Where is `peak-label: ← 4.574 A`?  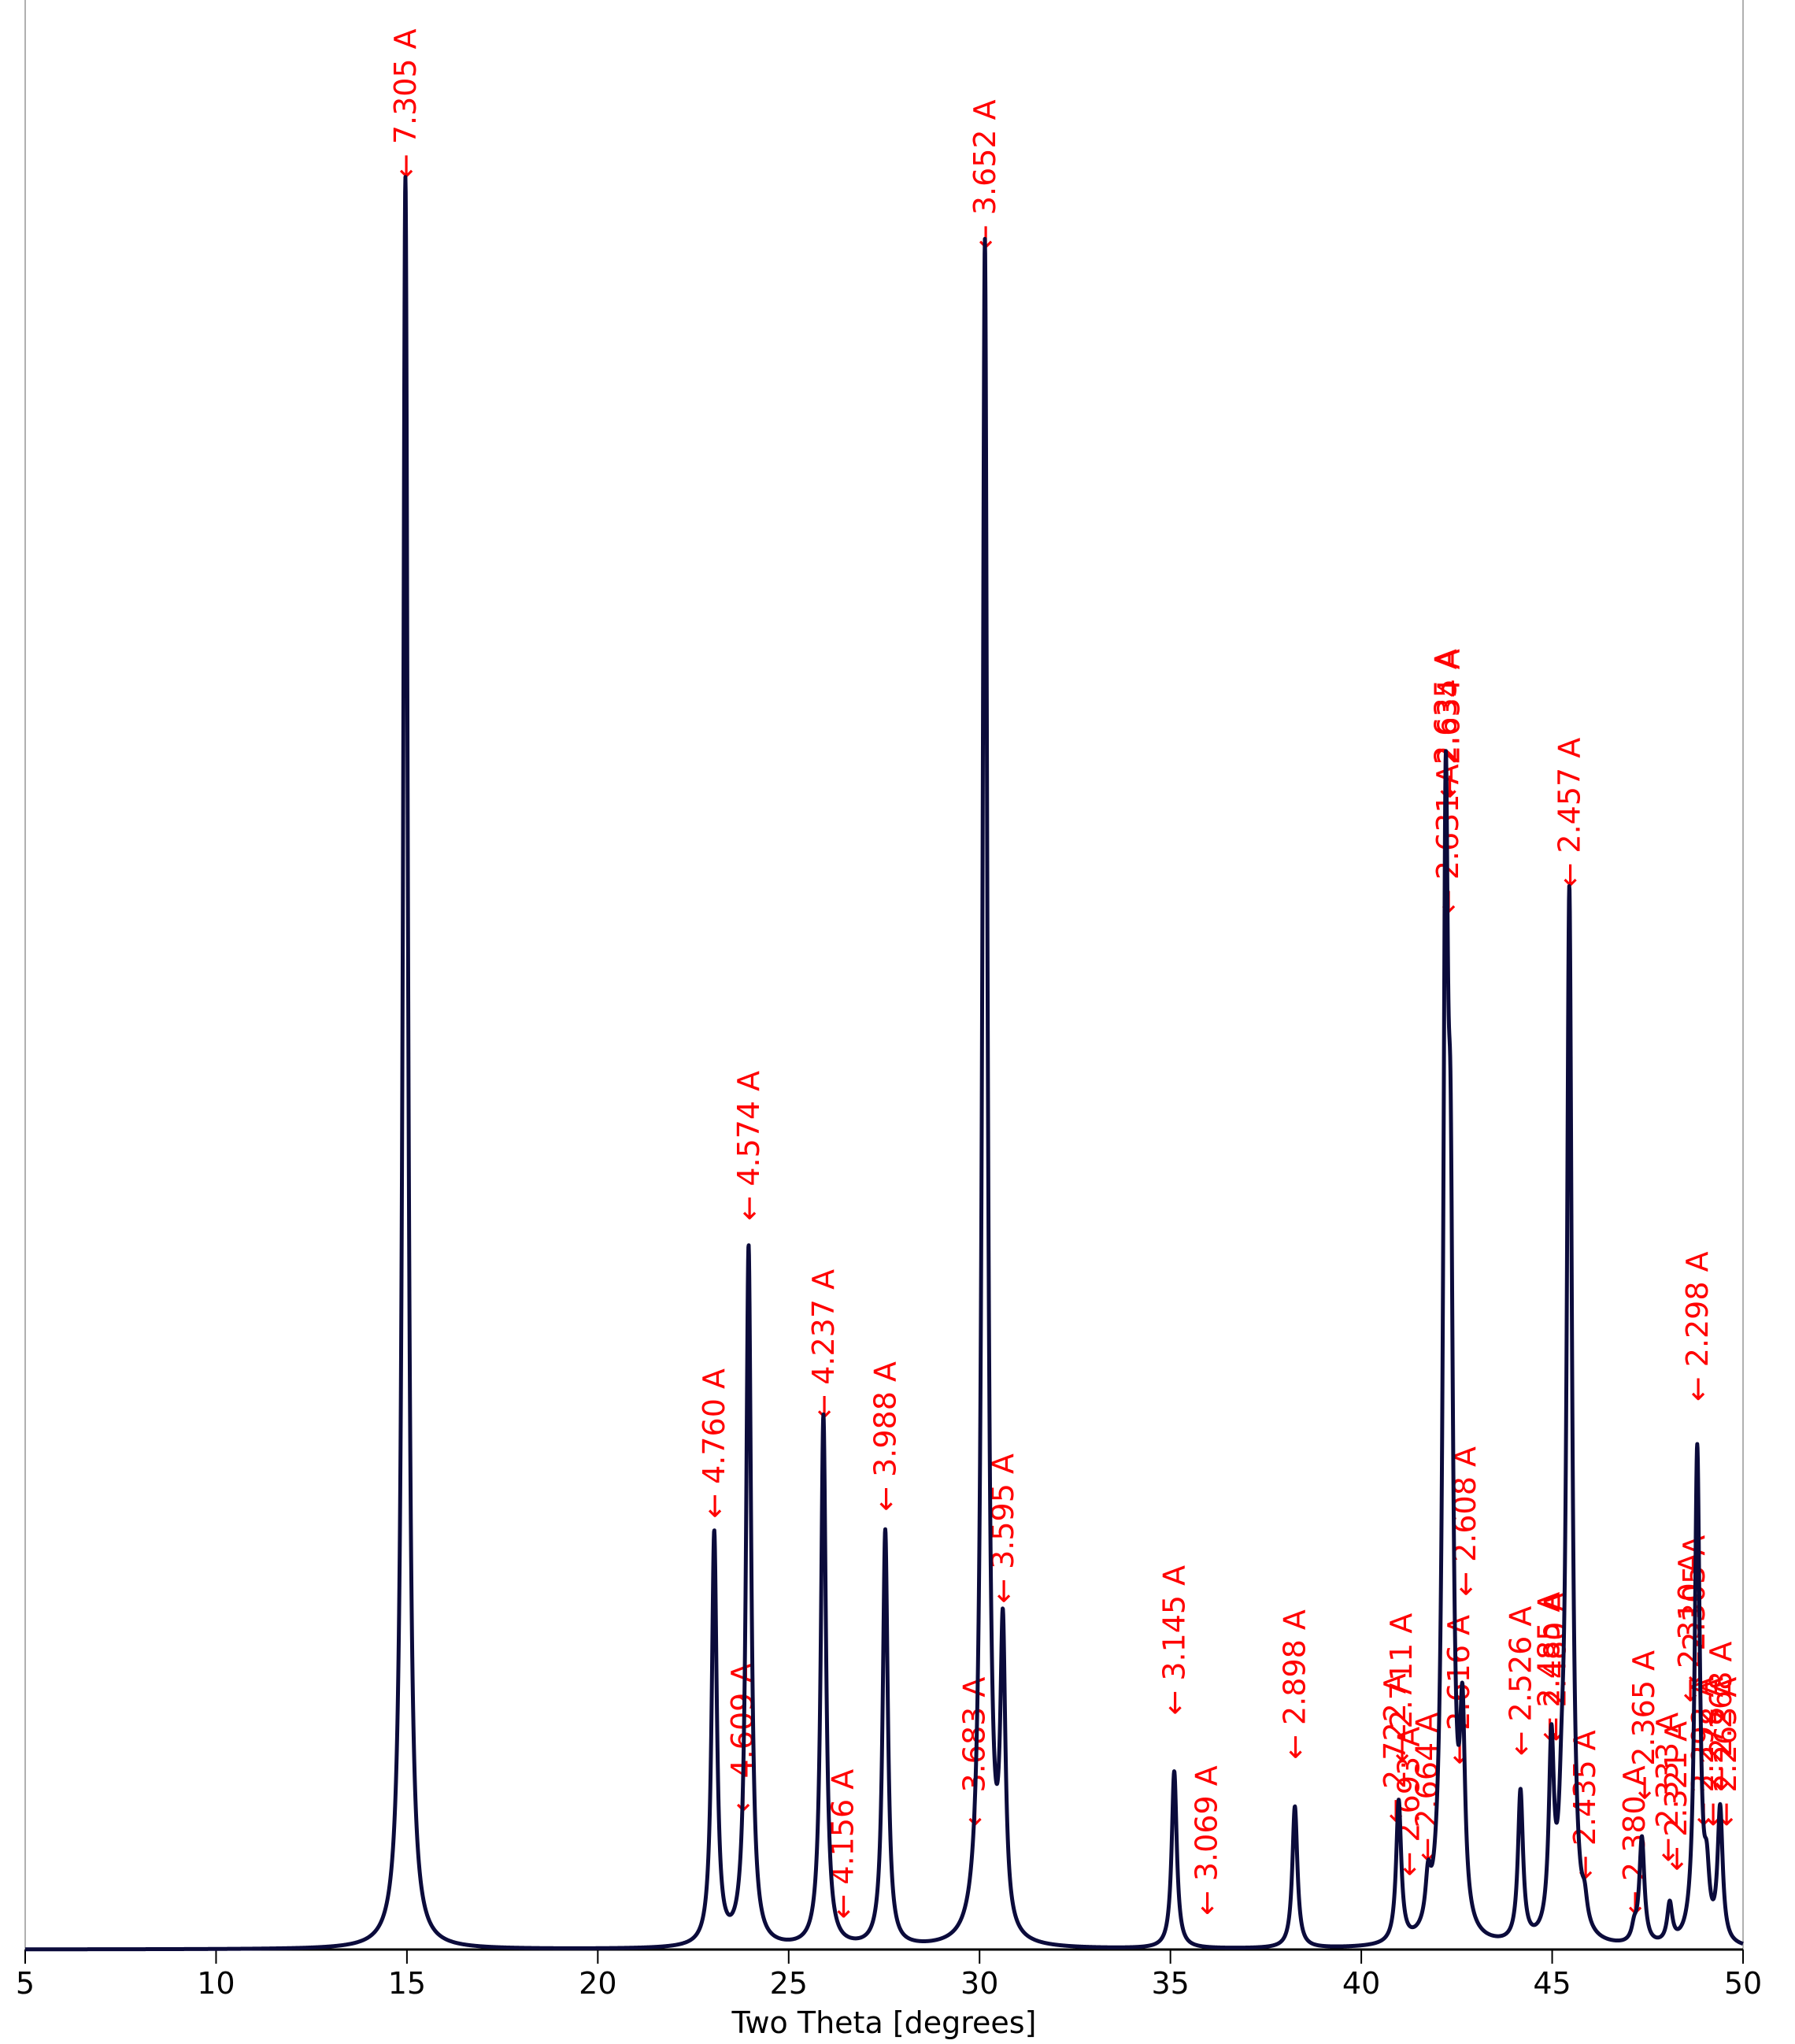
peak-label: ← 4.574 A is located at coordinates (748, 1146).